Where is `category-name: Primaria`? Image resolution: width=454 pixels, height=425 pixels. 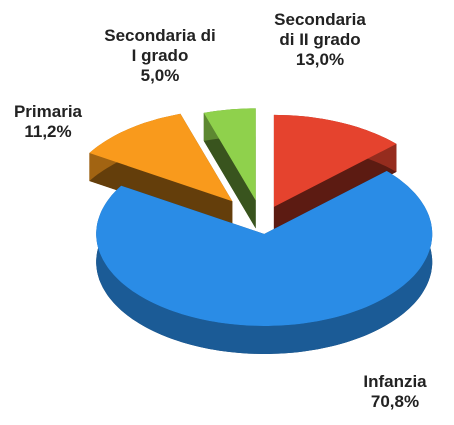
category-name: Primaria is located at coordinates (48, 111).